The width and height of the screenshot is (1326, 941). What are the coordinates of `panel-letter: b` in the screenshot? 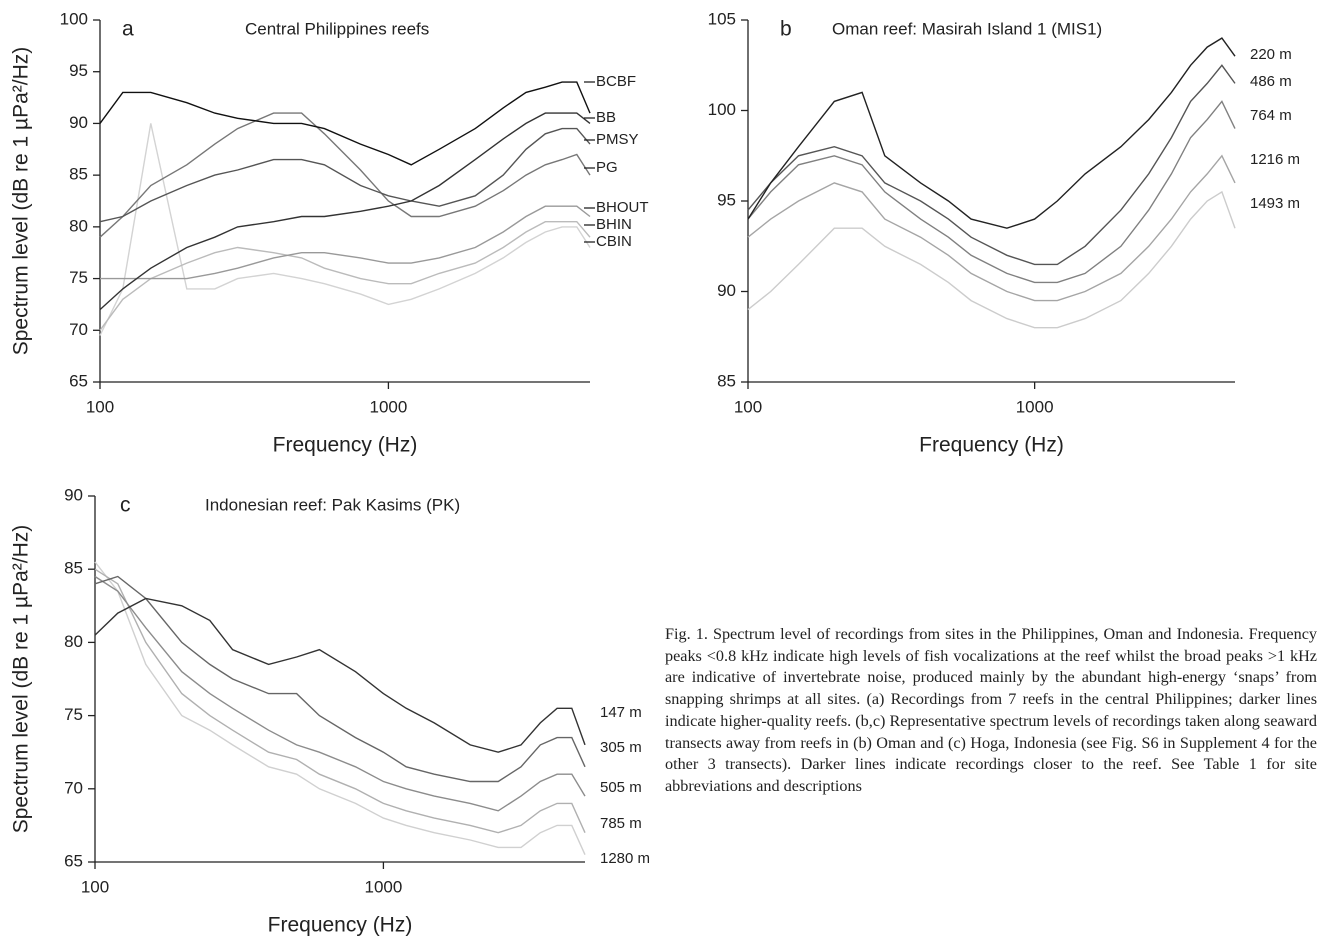 It's located at (786, 29).